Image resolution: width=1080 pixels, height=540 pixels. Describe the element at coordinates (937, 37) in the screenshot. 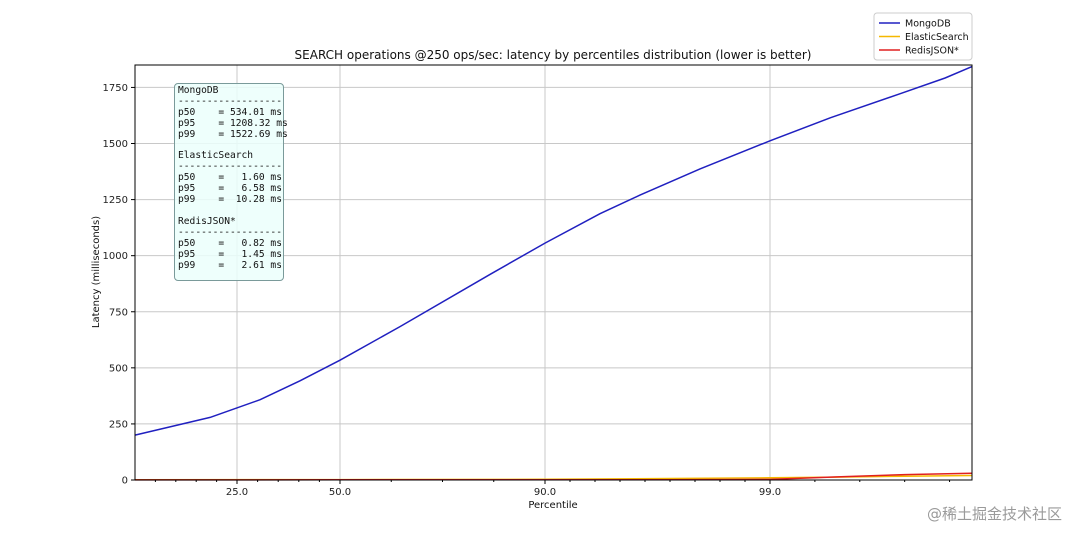

I see `legend-label: ElasticSearch` at that location.